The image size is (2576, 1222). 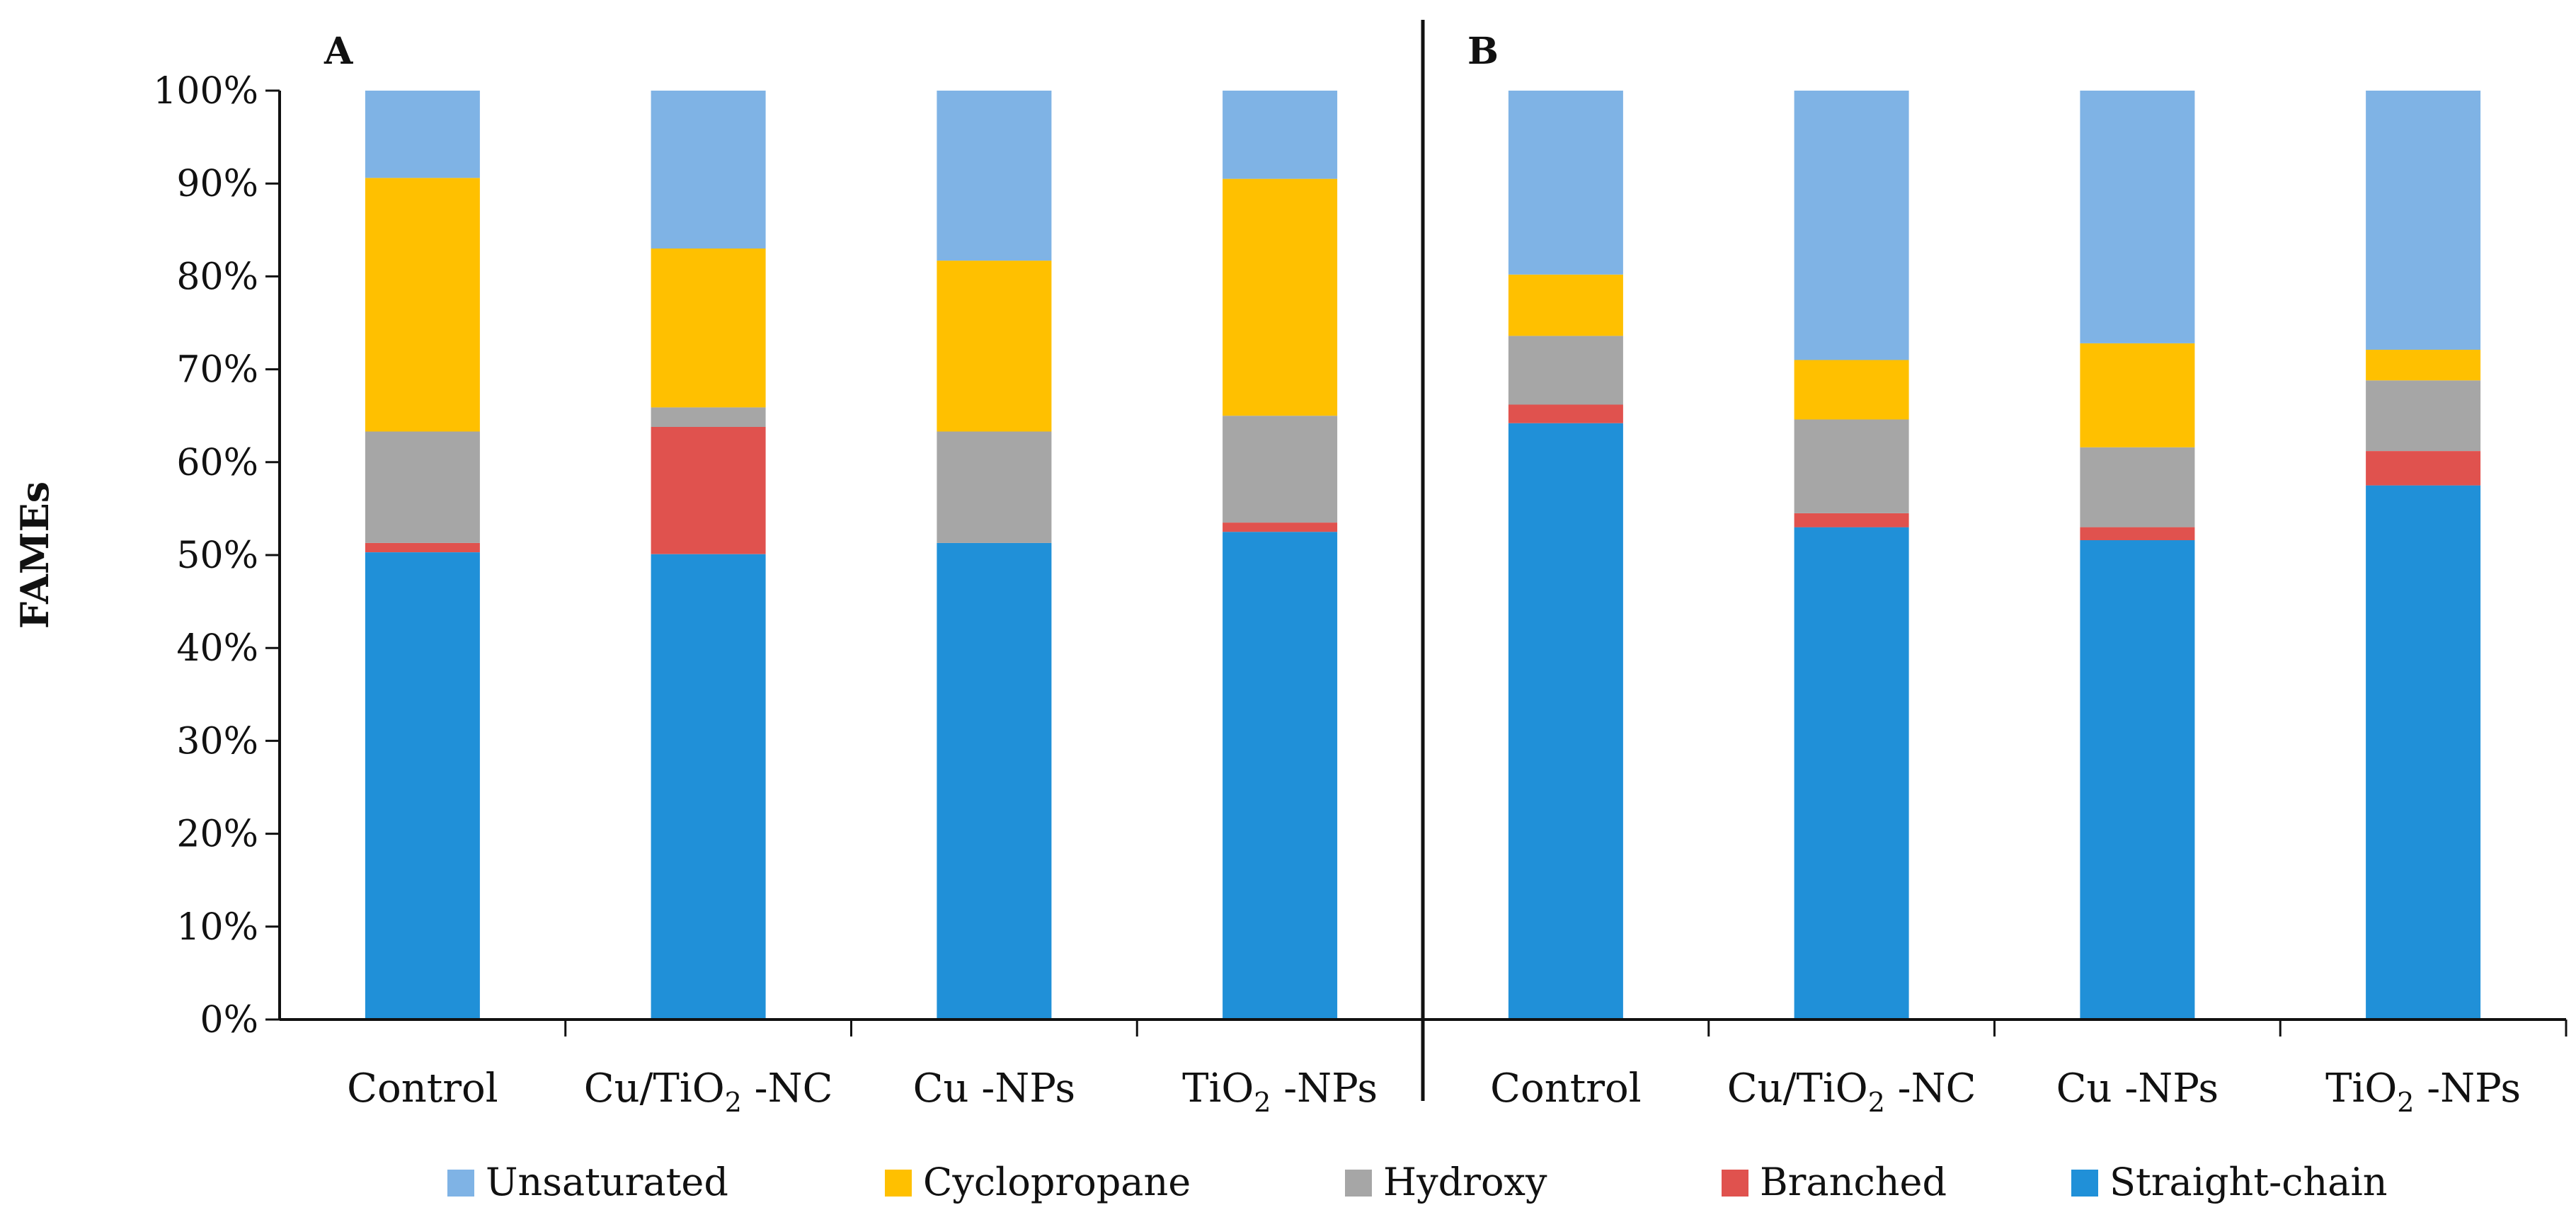 What do you see at coordinates (1280, 469) in the screenshot?
I see `bar-a-3-hydroxy` at bounding box center [1280, 469].